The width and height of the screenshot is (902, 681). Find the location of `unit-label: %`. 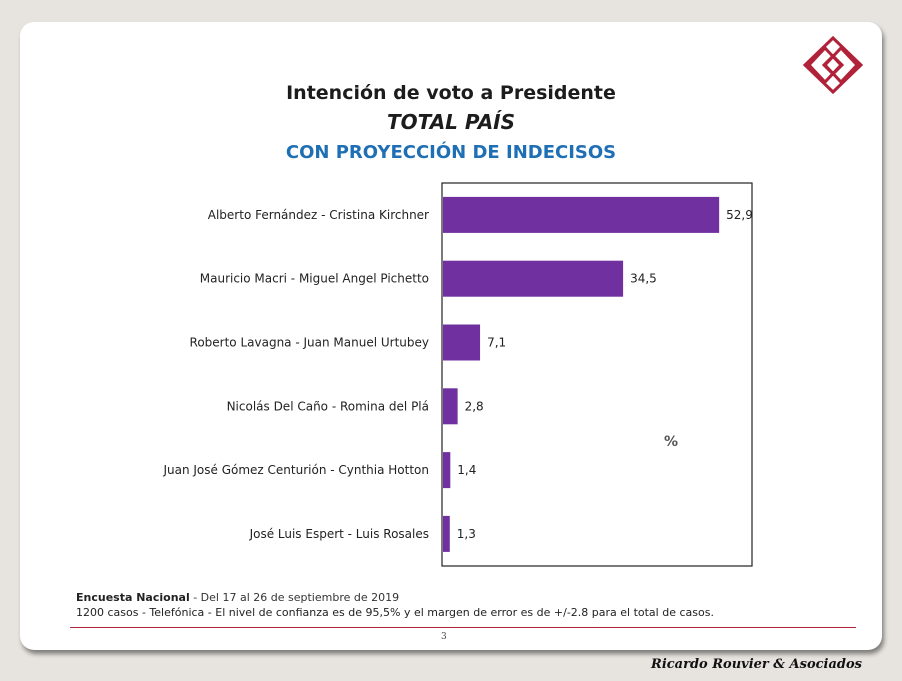

unit-label: % is located at coordinates (671, 442).